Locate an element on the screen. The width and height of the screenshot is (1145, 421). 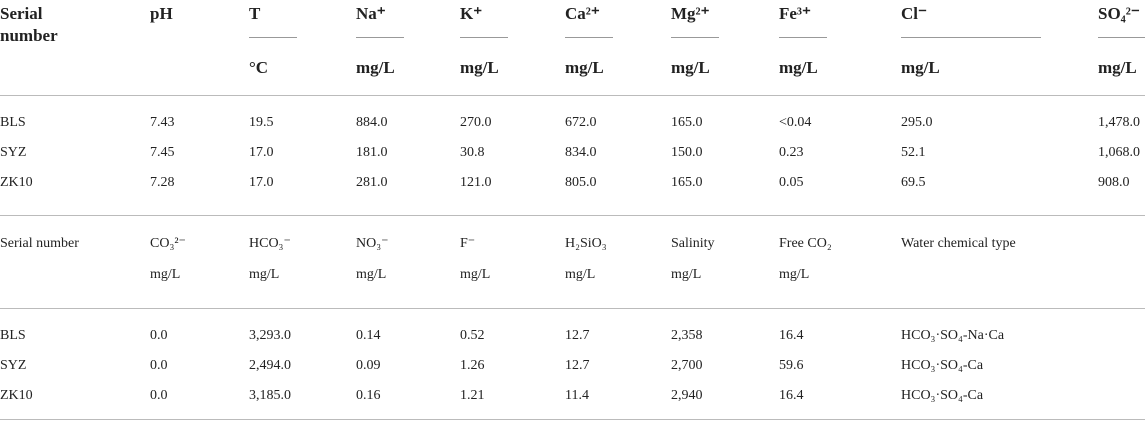
table-cell: 2,358 is located at coordinates (687, 335).